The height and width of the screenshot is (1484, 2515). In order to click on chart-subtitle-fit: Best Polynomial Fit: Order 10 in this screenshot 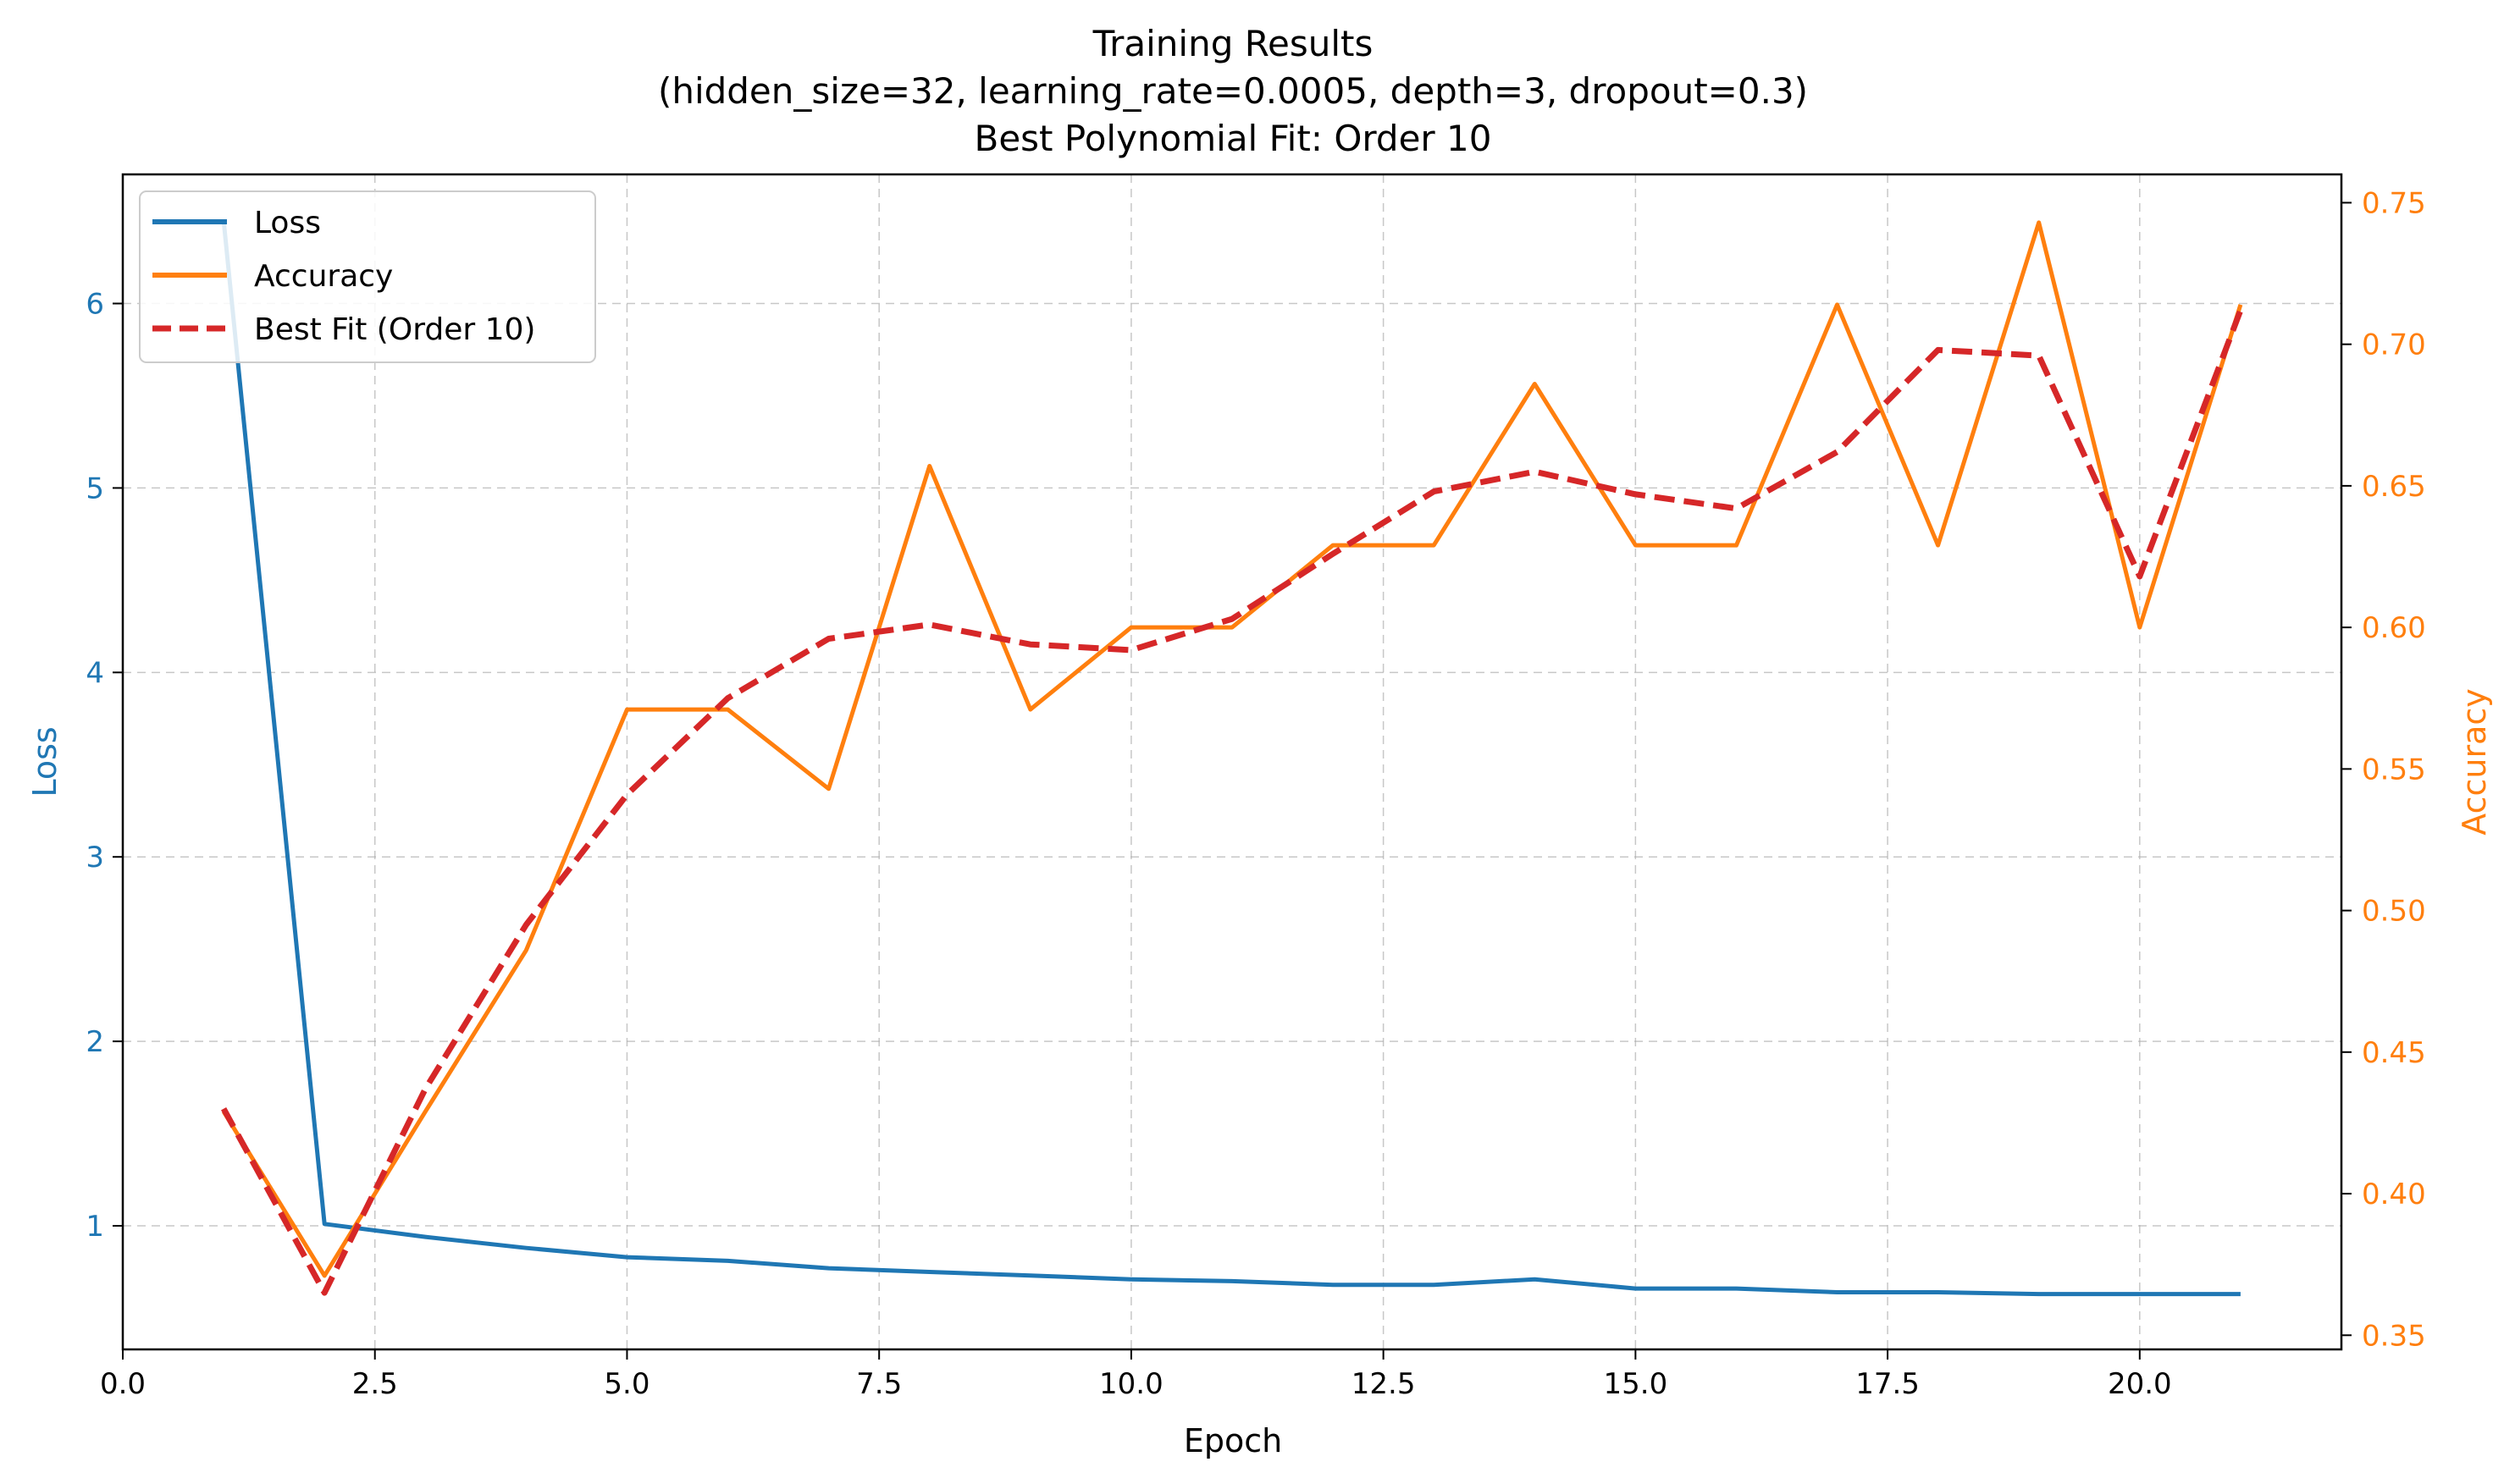, I will do `click(1233, 138)`.